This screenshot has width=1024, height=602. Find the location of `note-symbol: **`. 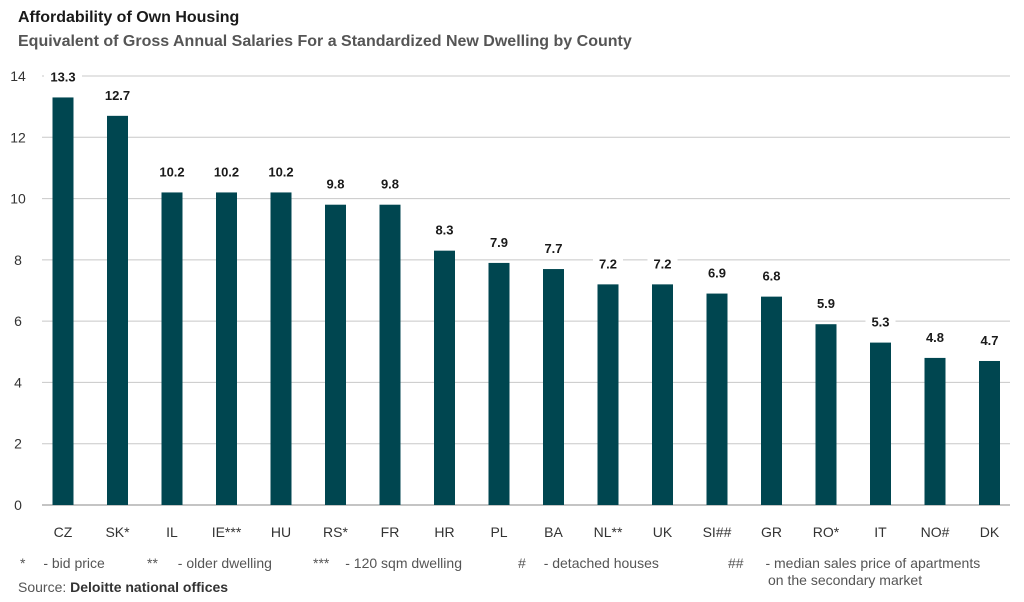

note-symbol: ** is located at coordinates (152, 563).